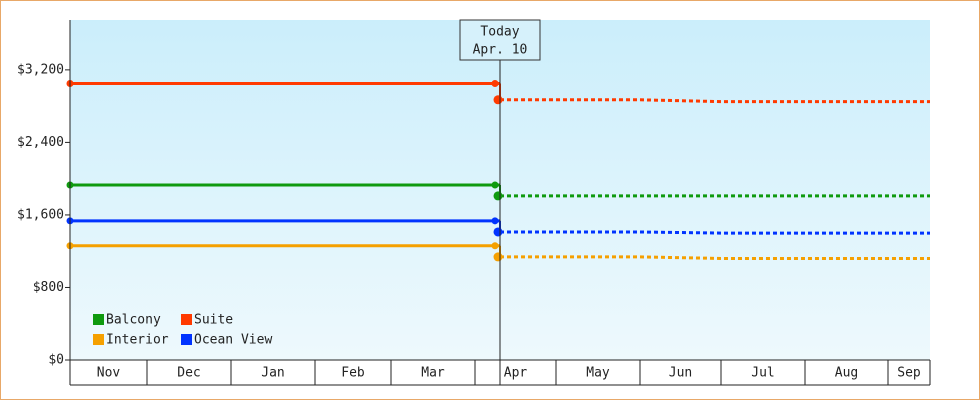 The height and width of the screenshot is (400, 980). I want to click on x-tick-label: Jan, so click(272, 373).